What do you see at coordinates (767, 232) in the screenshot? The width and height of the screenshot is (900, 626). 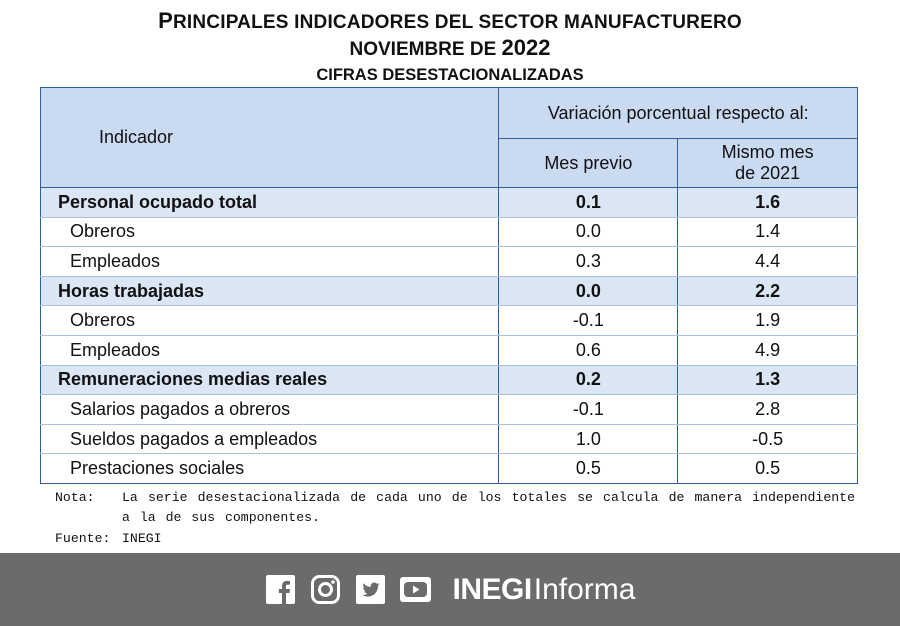 I see `row-same-value: 1.4` at bounding box center [767, 232].